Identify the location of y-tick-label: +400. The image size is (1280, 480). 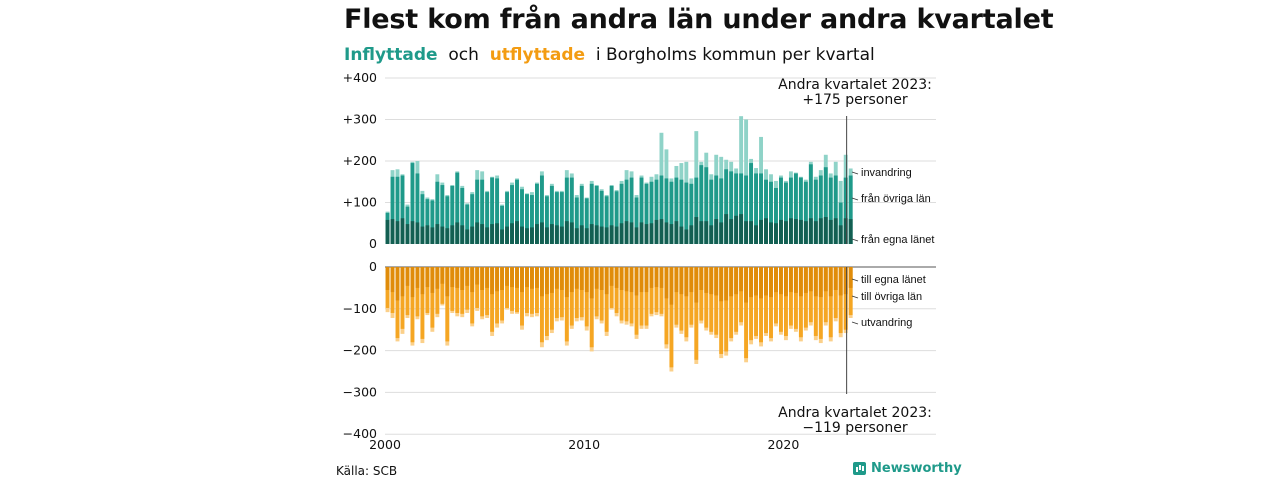
(360, 77).